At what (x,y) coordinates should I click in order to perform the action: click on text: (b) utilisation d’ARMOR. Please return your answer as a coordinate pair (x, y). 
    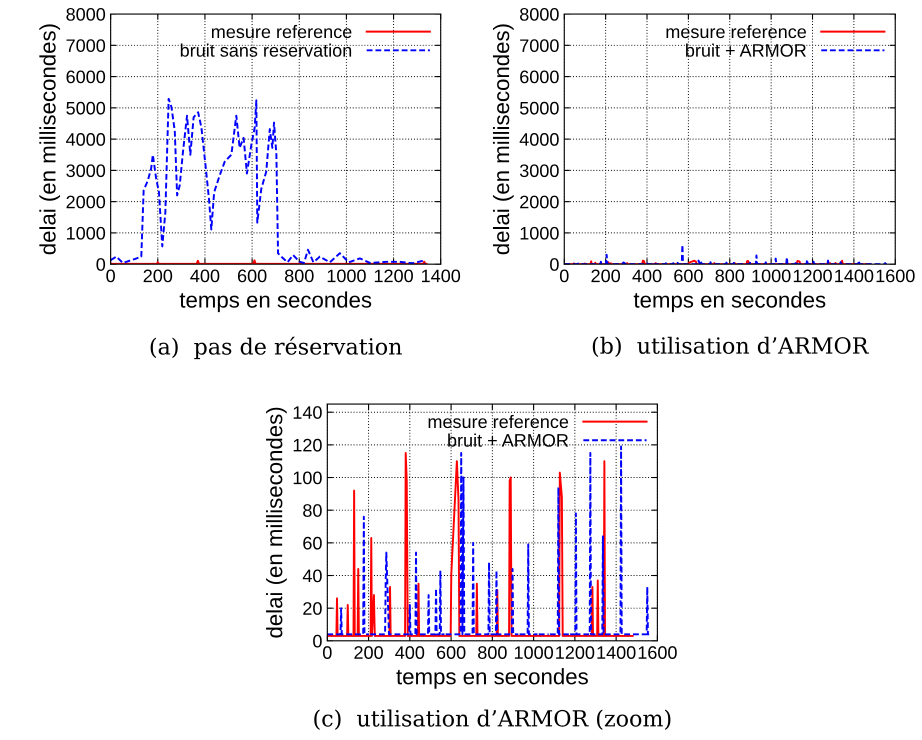
    Looking at the image, I should click on (731, 347).